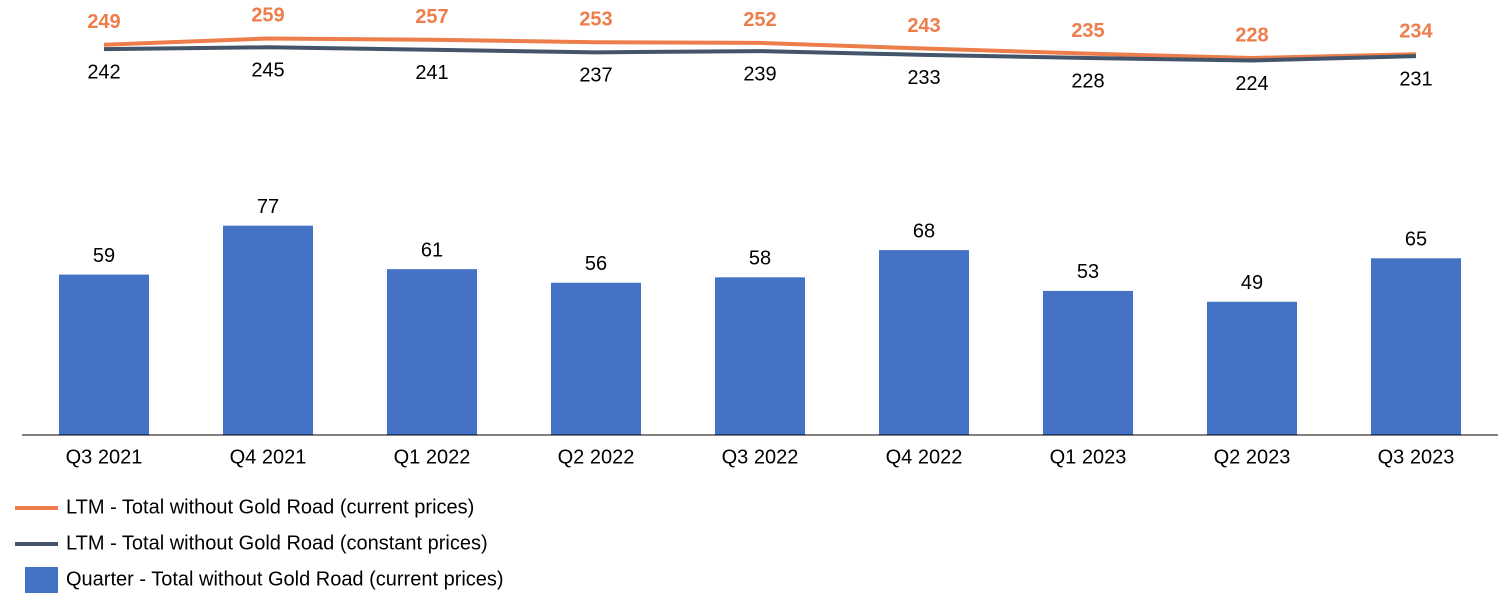 The width and height of the screenshot is (1500, 594). Describe the element at coordinates (760, 259) in the screenshot. I see `value-label: 58` at that location.